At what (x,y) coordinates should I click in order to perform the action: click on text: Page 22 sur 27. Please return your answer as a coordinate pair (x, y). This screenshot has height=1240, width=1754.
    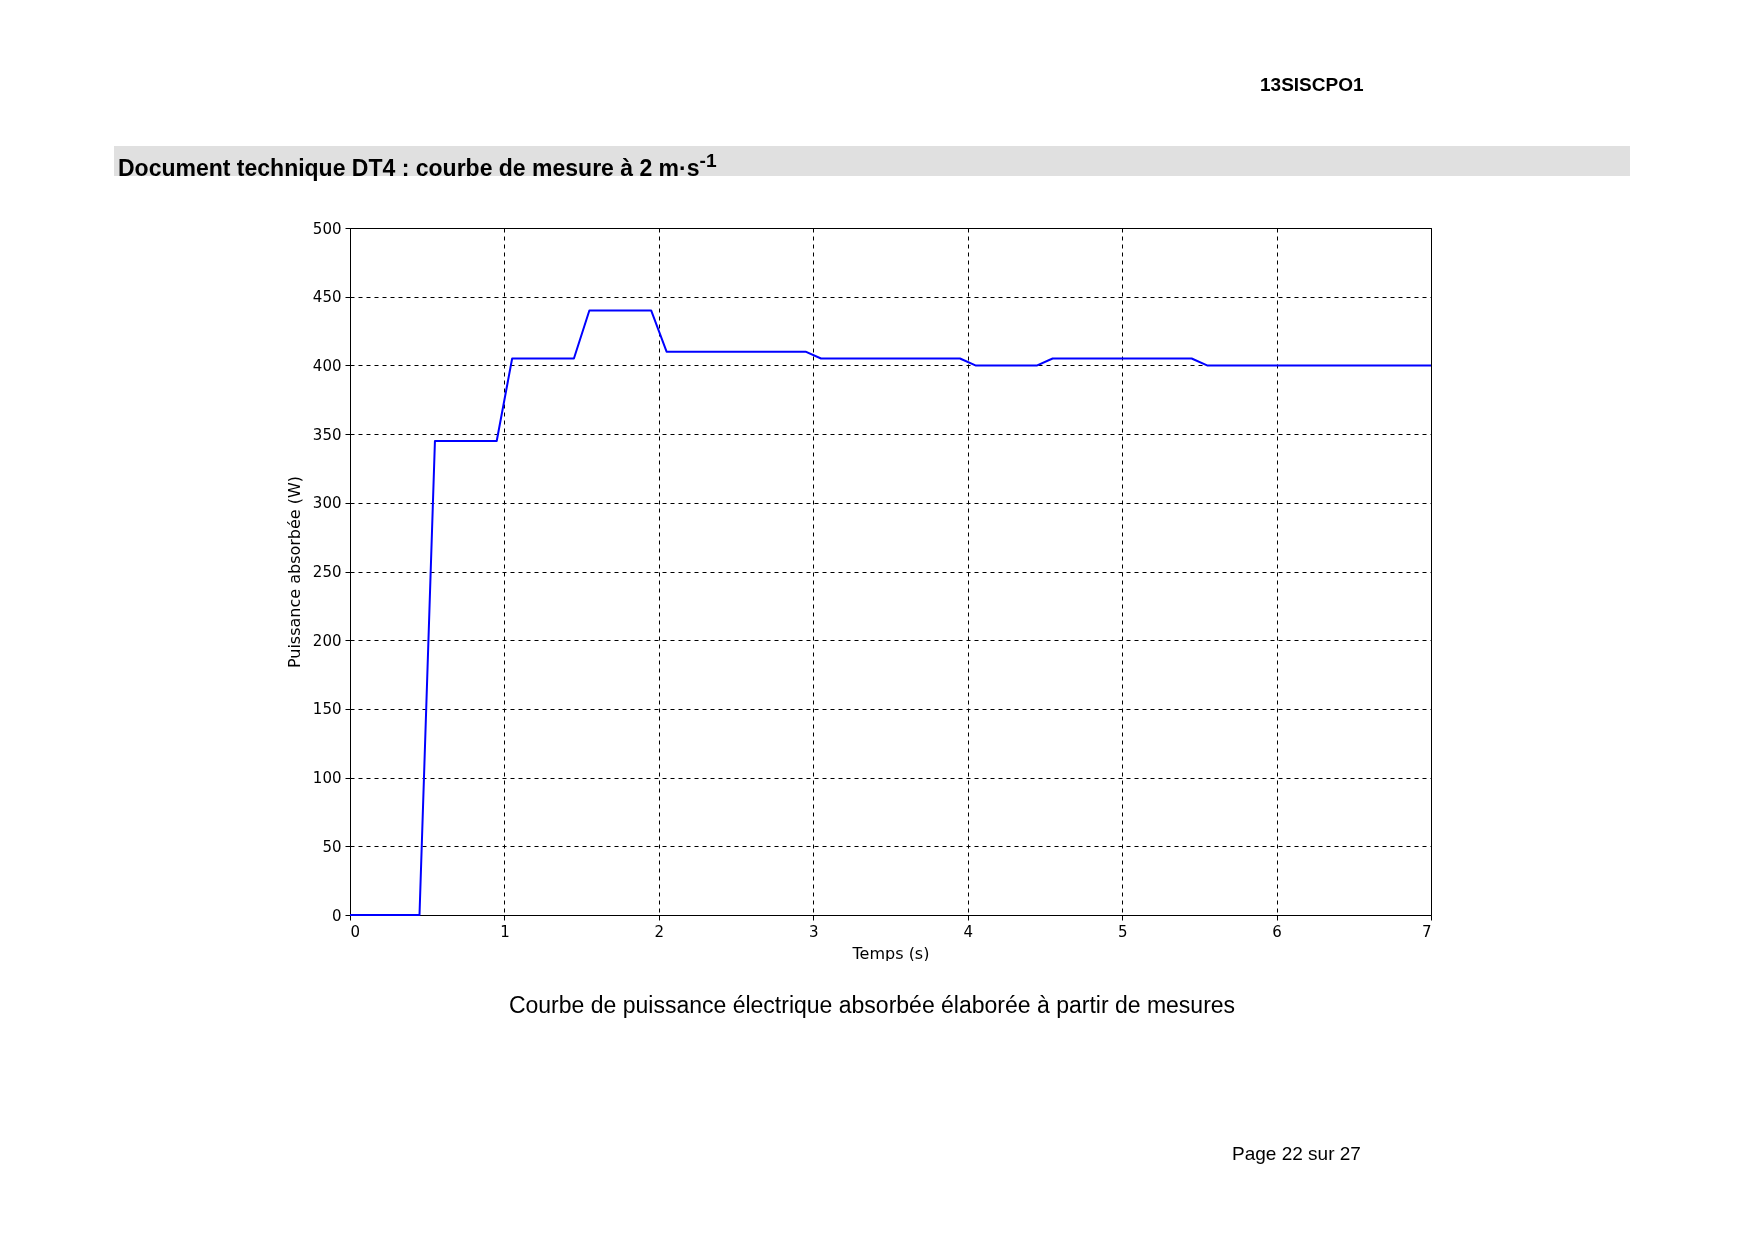
    Looking at the image, I should click on (1296, 1154).